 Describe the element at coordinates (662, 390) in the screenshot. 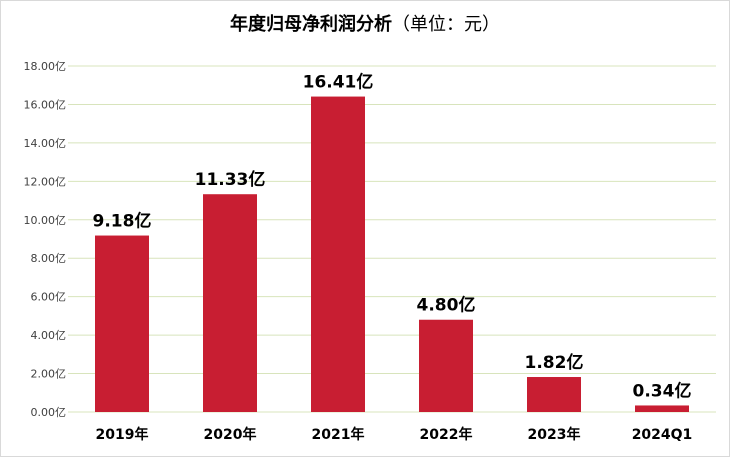

I see `data-label: 0.34亿` at that location.